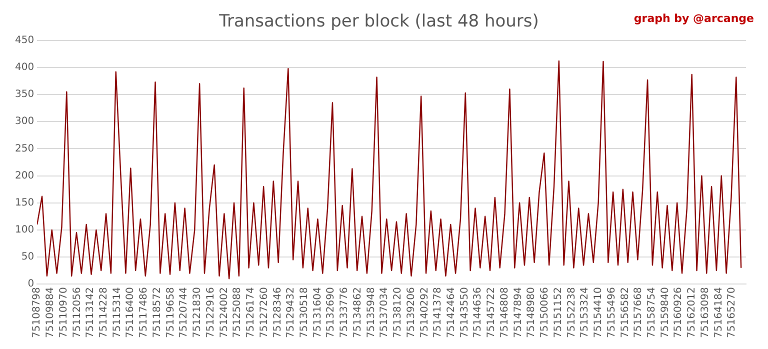 The height and width of the screenshot is (349, 768). What do you see at coordinates (24, 176) in the screenshot?
I see `y-tick-label: 200` at bounding box center [24, 176].